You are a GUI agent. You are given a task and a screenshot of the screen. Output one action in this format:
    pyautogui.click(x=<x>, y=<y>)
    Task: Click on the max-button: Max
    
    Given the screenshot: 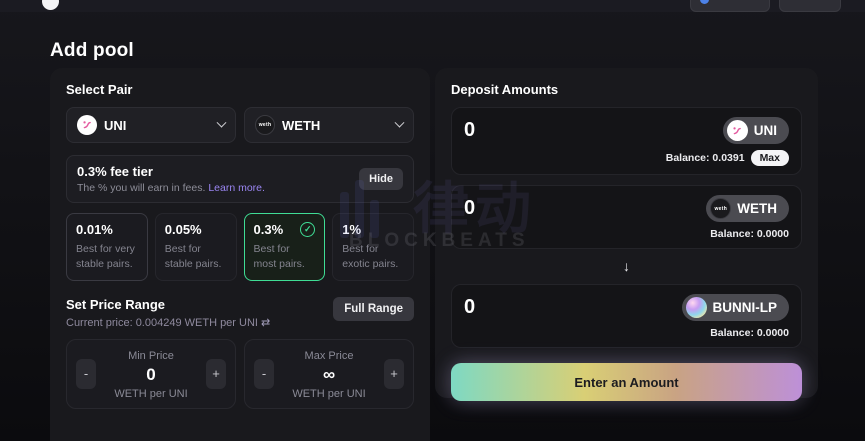 What is the action you would take?
    pyautogui.click(x=769, y=158)
    